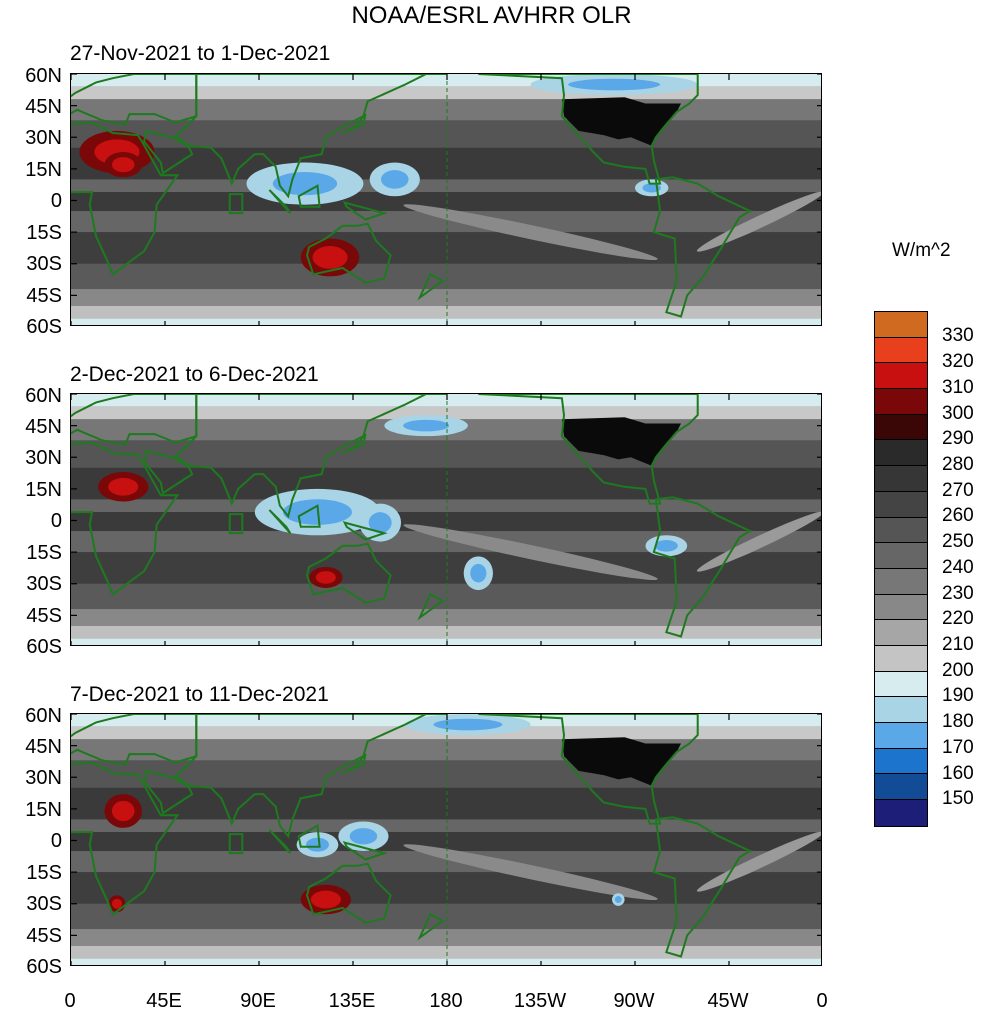 Image resolution: width=983 pixels, height=1014 pixels. What do you see at coordinates (958, 618) in the screenshot?
I see `colorbar-label: 220` at bounding box center [958, 618].